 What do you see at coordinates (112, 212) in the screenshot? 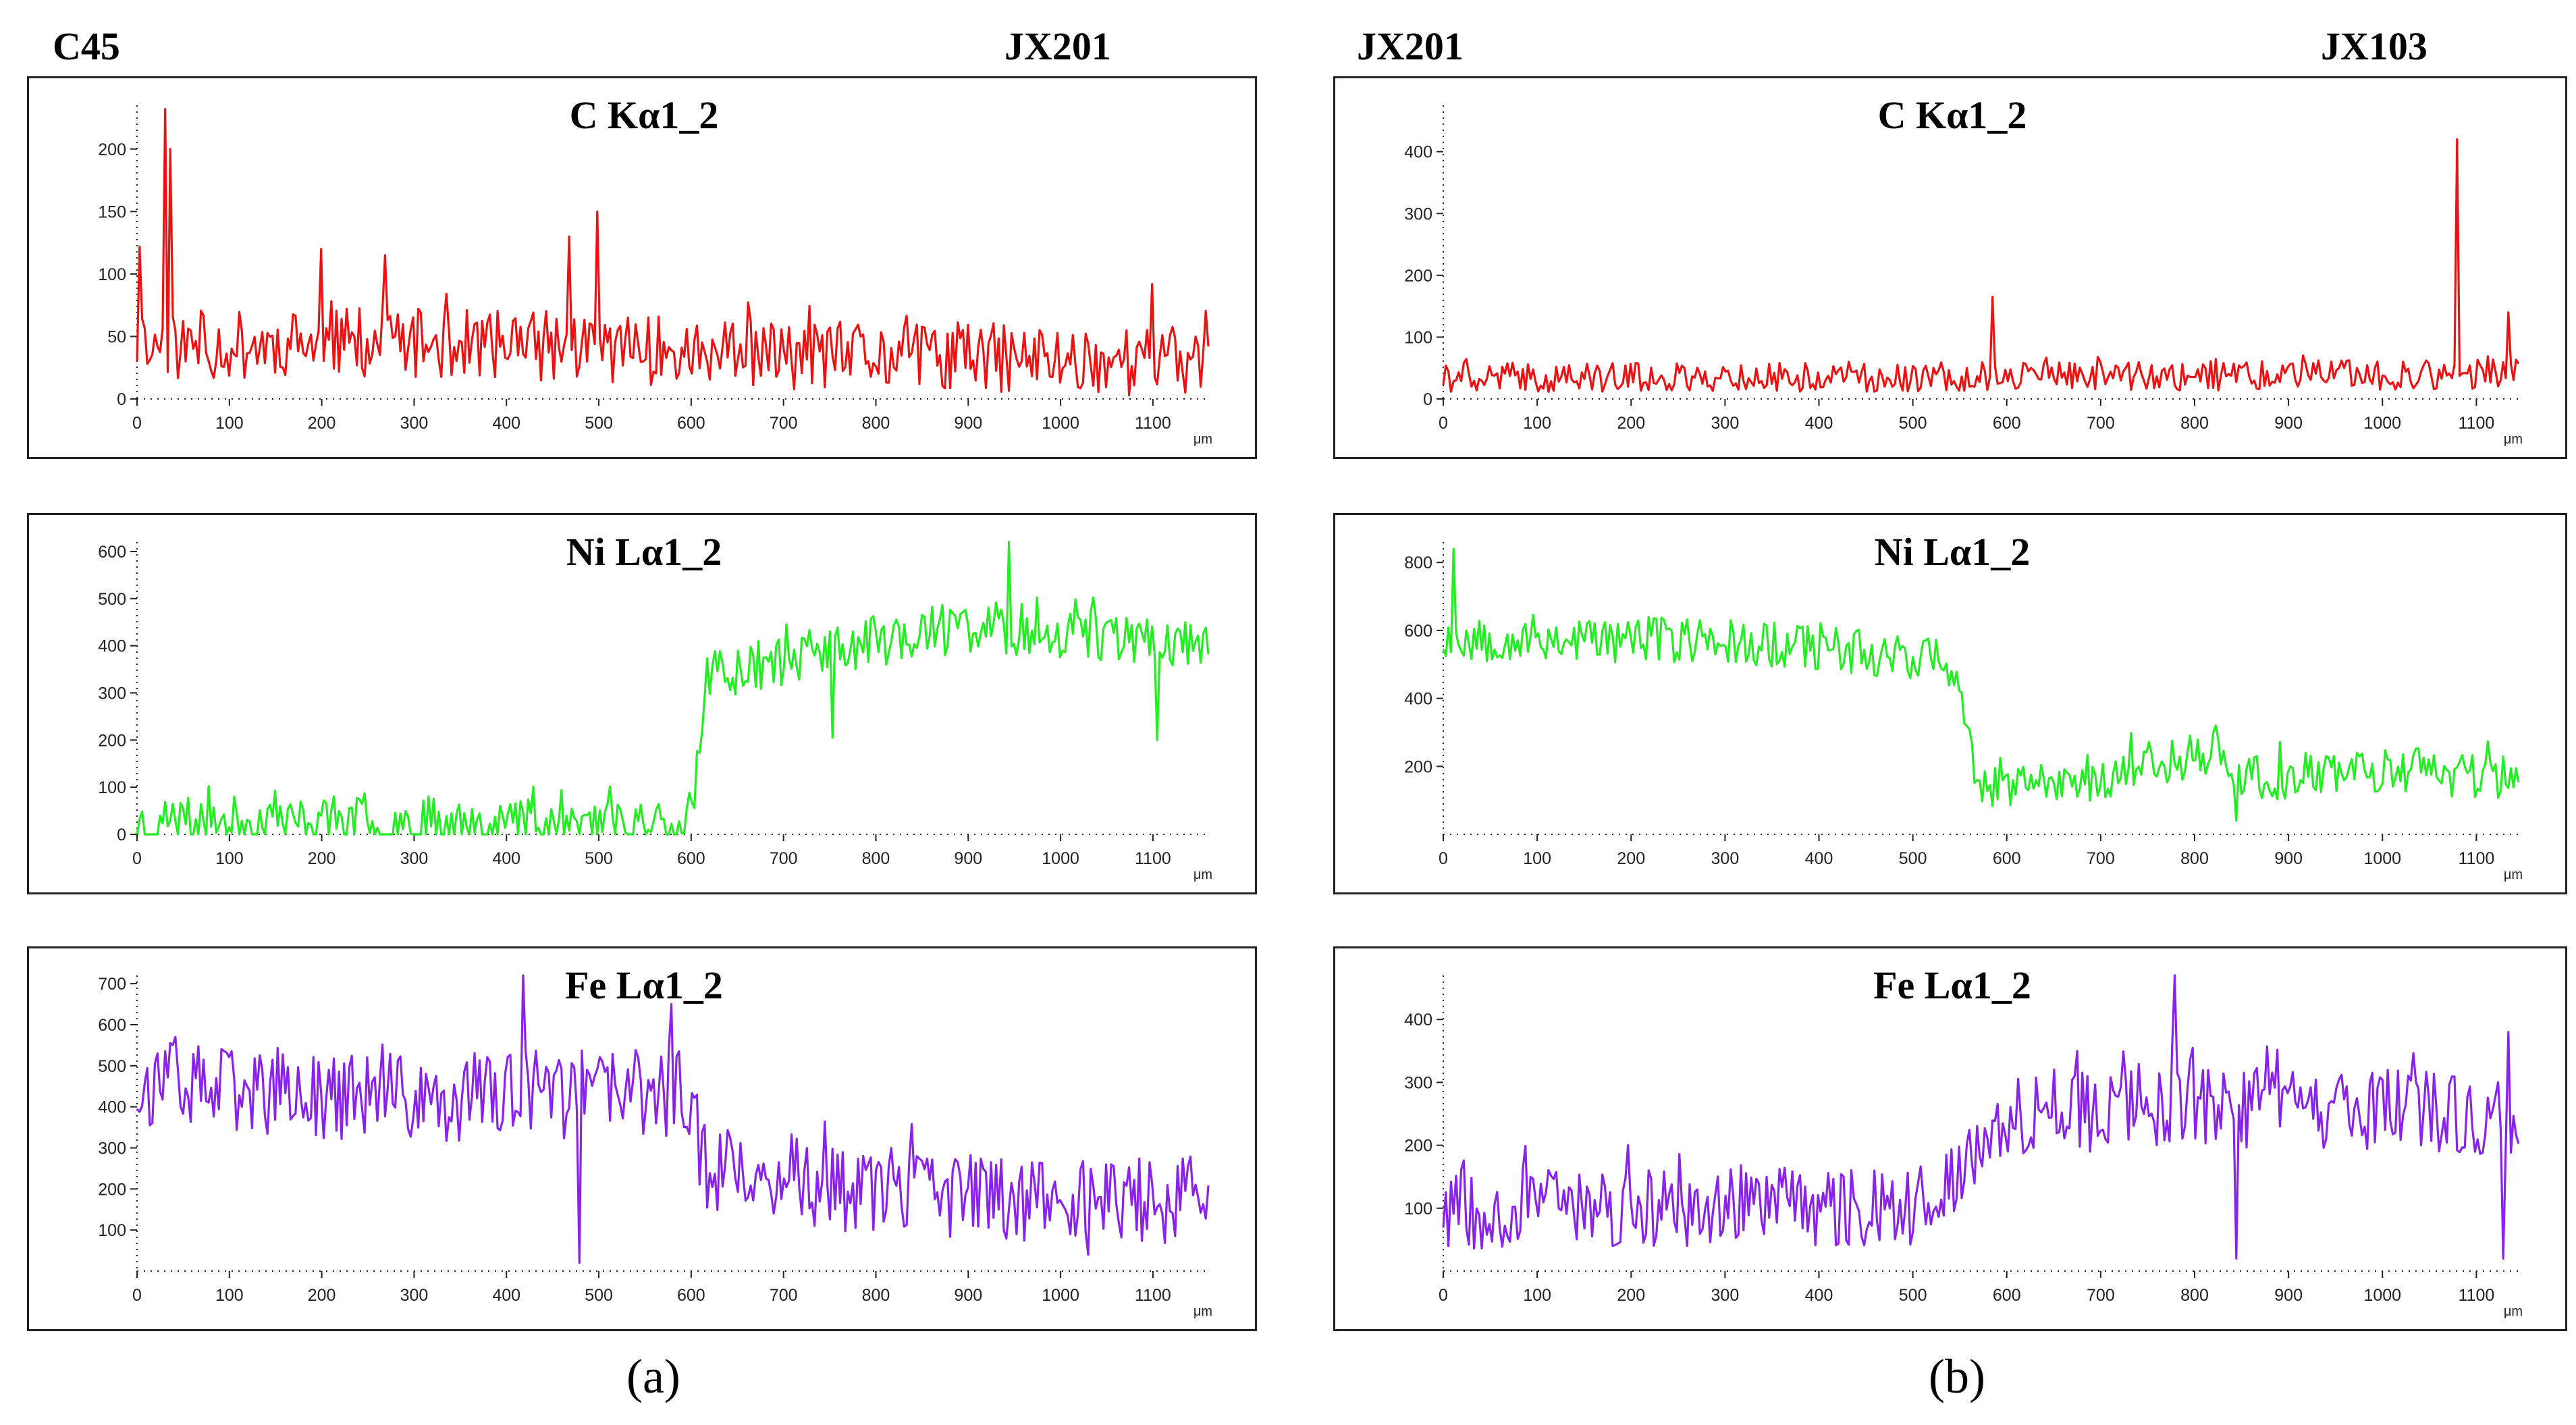
I see `y-tick-label: 150` at bounding box center [112, 212].